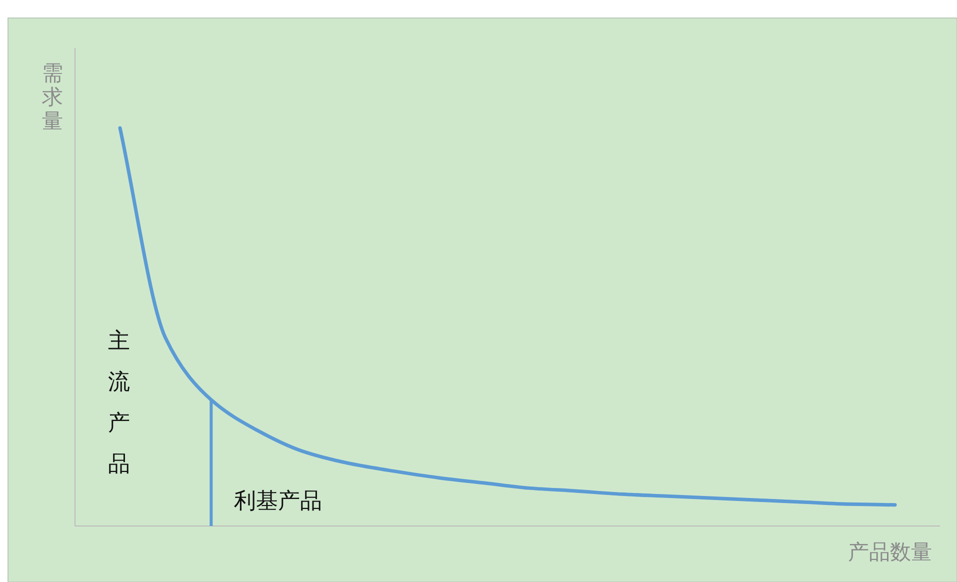  Describe the element at coordinates (119, 403) in the screenshot. I see `annotation: 主流产品` at that location.